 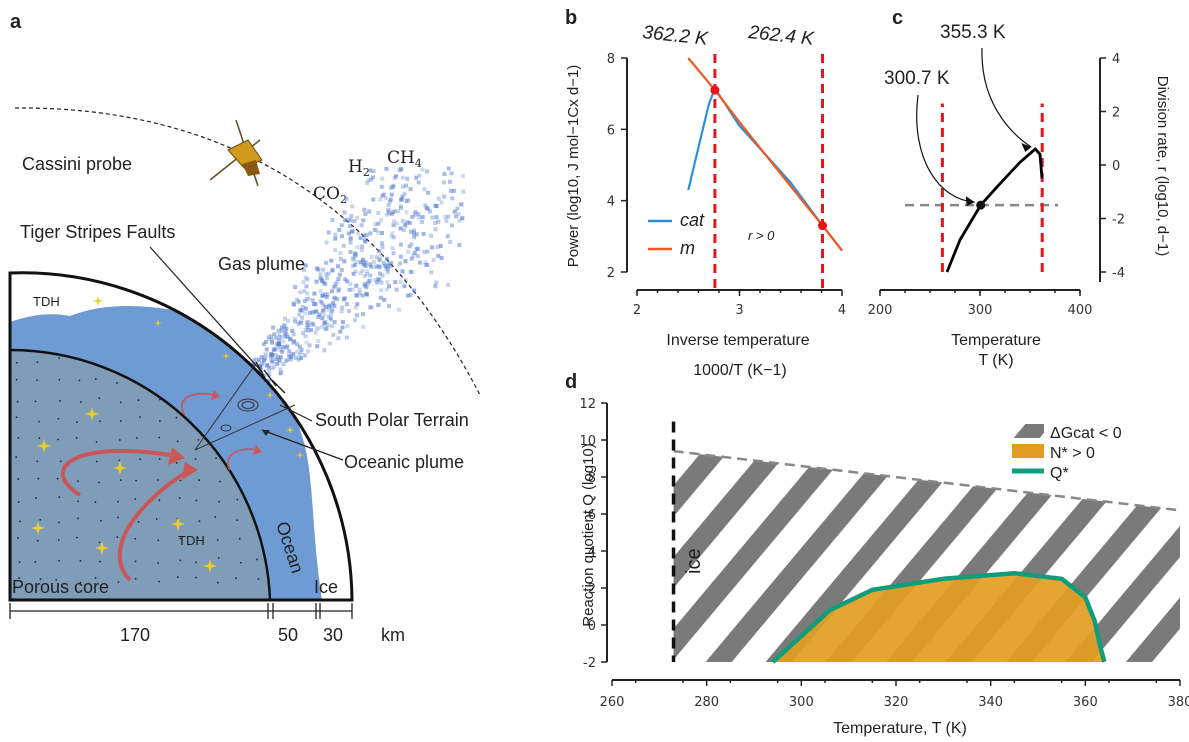 What do you see at coordinates (761, 235) in the screenshot?
I see `b-r-label: r > 0` at bounding box center [761, 235].